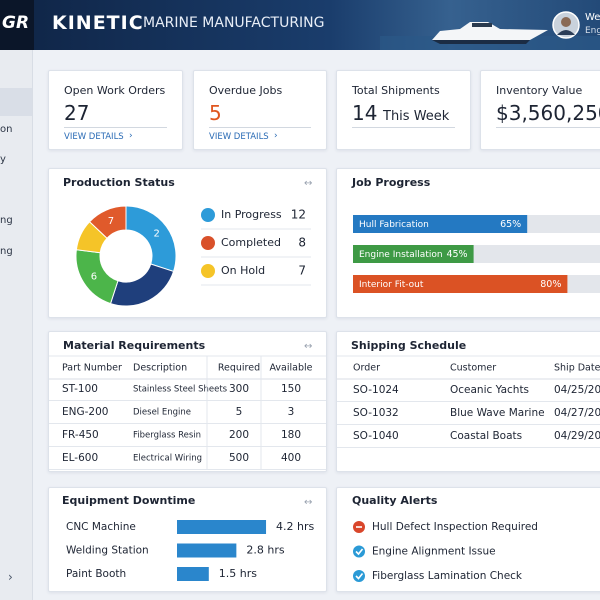 Image resolution: width=600 pixels, height=600 pixels. I want to click on panel-title: Equipment Downtime, so click(129, 500).